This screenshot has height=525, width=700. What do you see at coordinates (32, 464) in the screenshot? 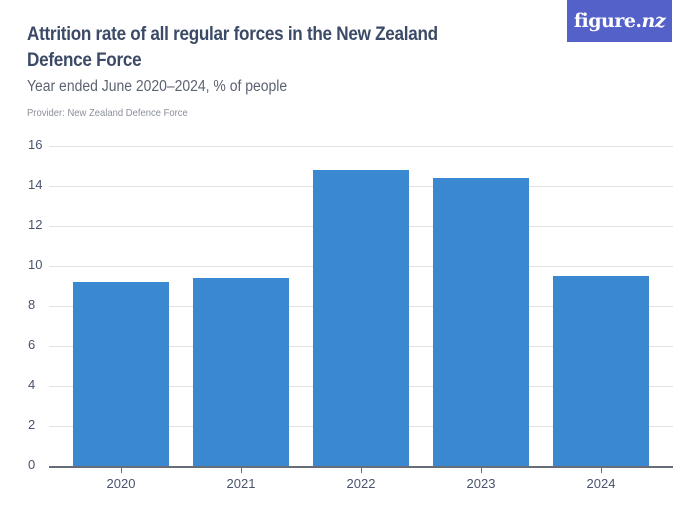
I see `y-axis-tick-label: 0` at bounding box center [32, 464].